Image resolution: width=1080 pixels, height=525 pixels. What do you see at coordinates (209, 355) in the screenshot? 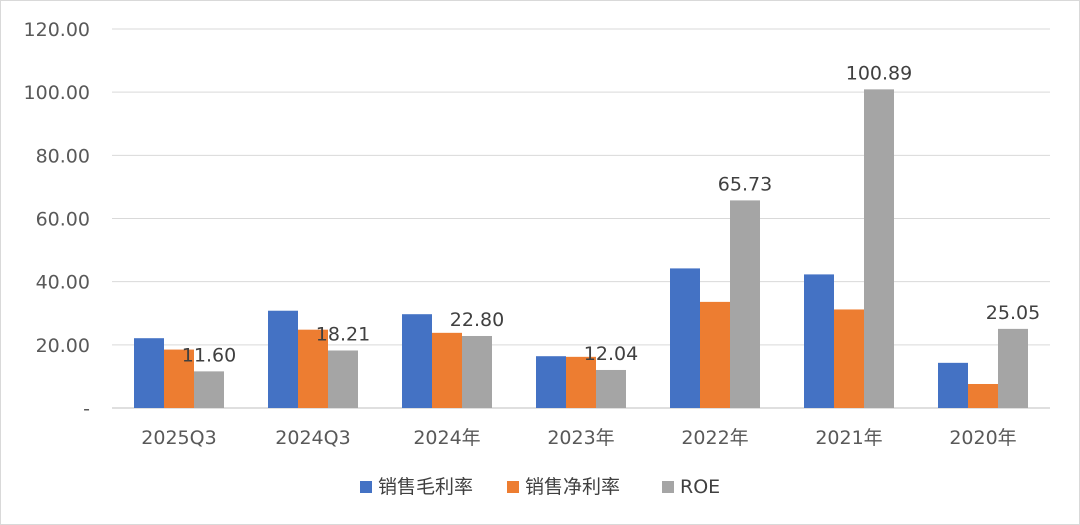
I see `data-label: 11.60` at bounding box center [209, 355].